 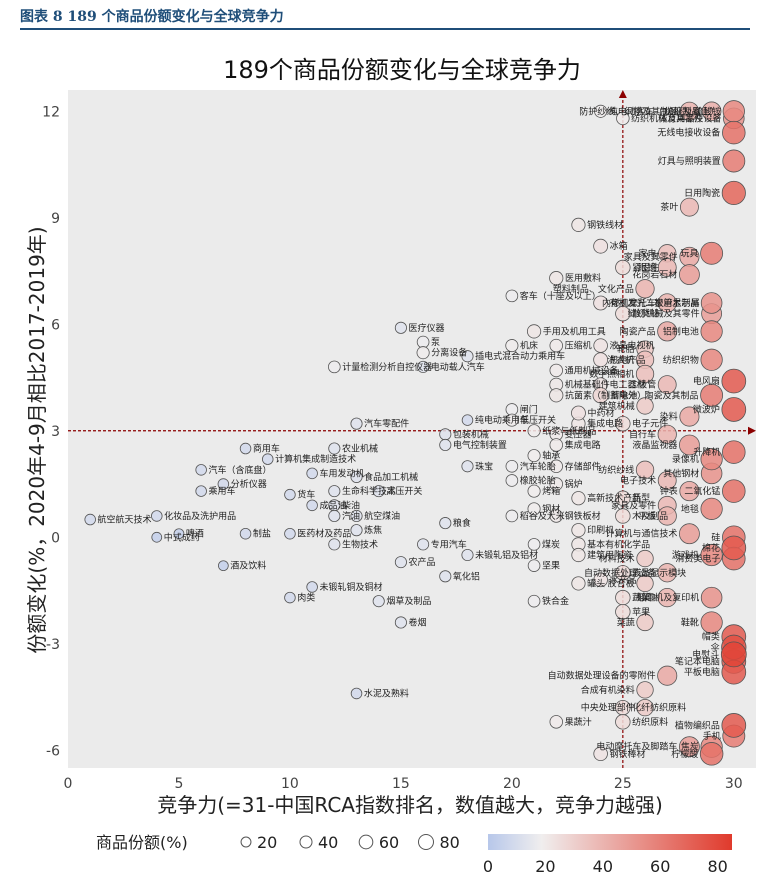 What do you see at coordinates (179, 784) in the screenshot?
I see `x-tick-label: 5` at bounding box center [179, 784].